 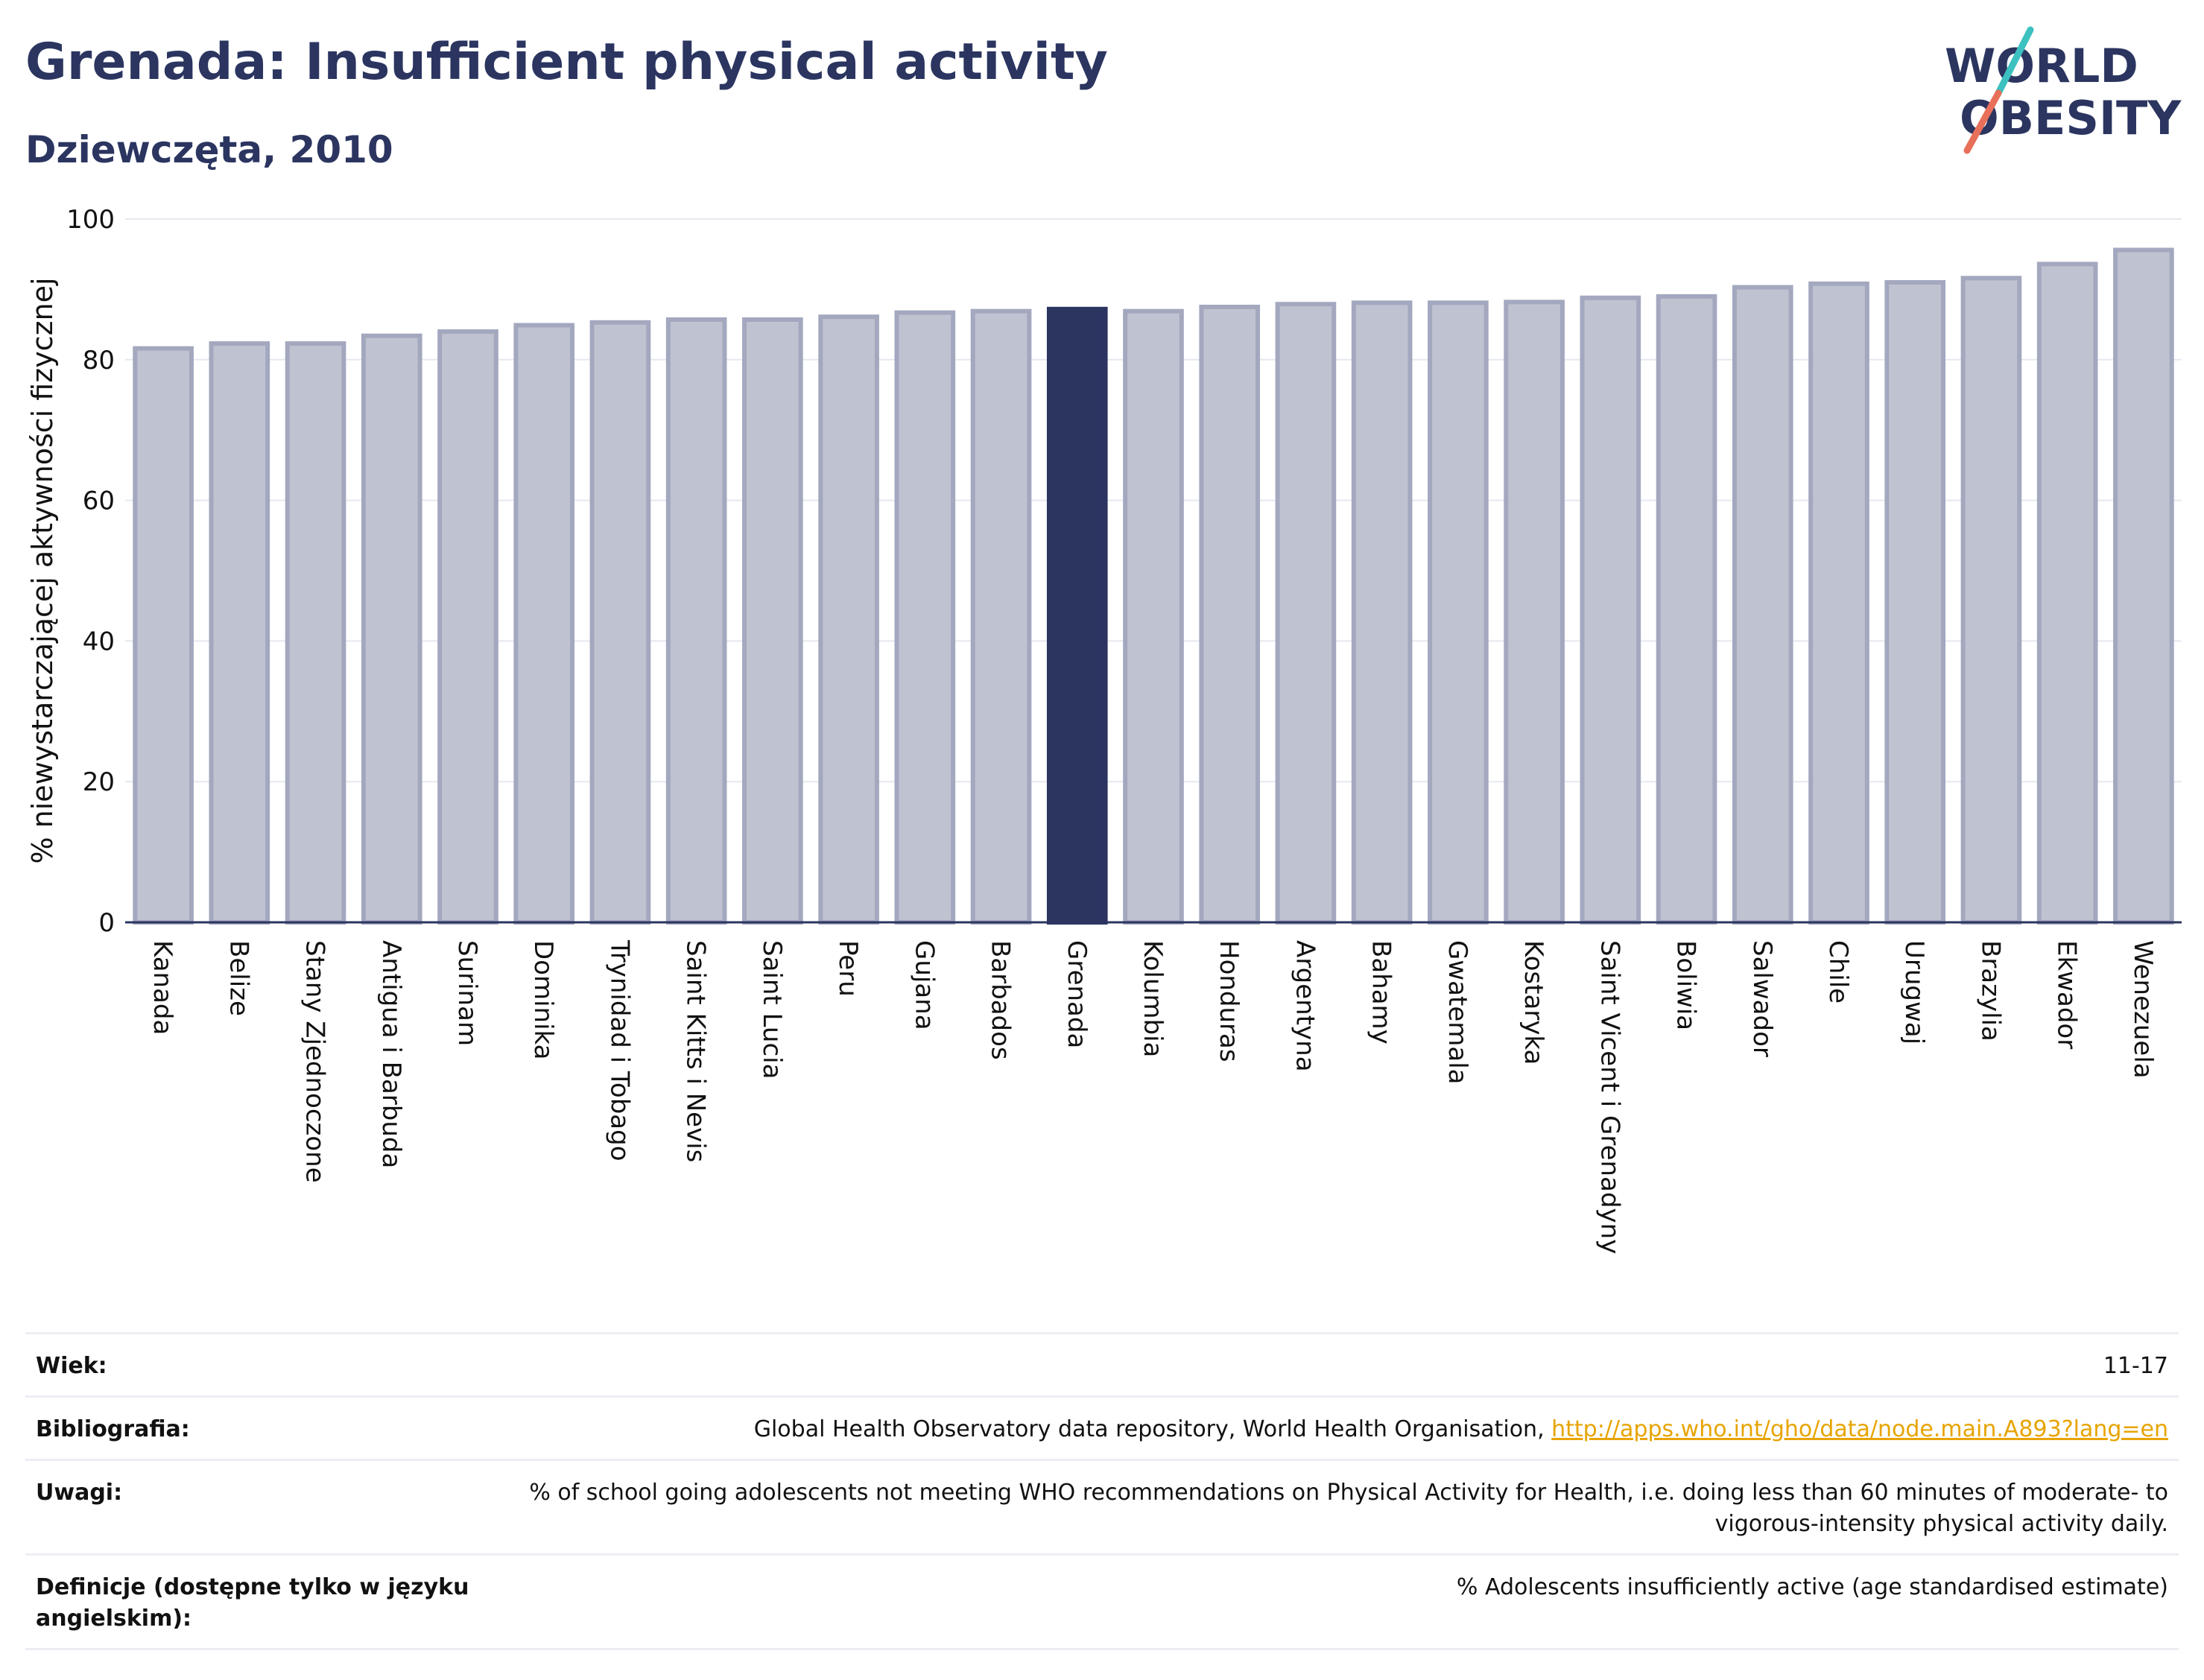 What do you see at coordinates (42, 570) in the screenshot?
I see `y-axis-label: % niewystarczającej aktywności fizycznej` at bounding box center [42, 570].